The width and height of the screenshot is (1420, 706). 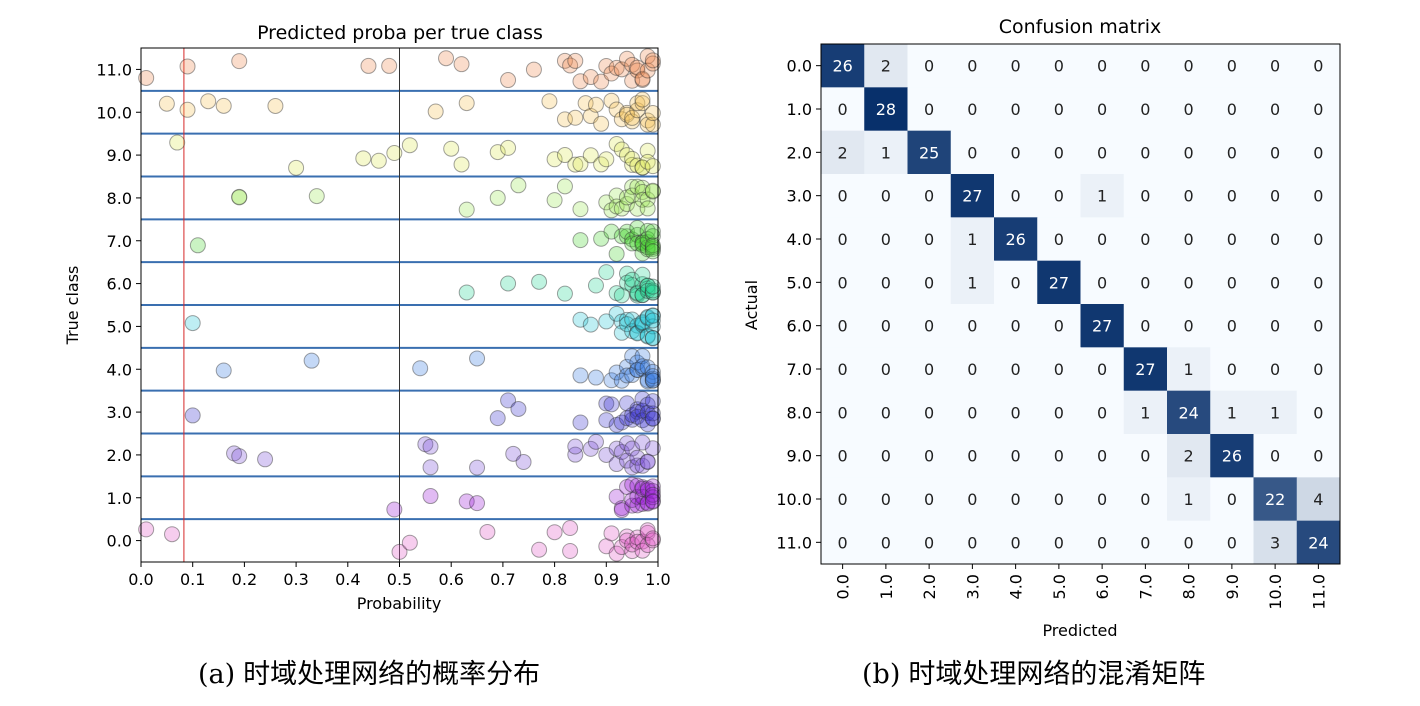 I want to click on cm-y-tick-label: 3.0, so click(x=799, y=196).